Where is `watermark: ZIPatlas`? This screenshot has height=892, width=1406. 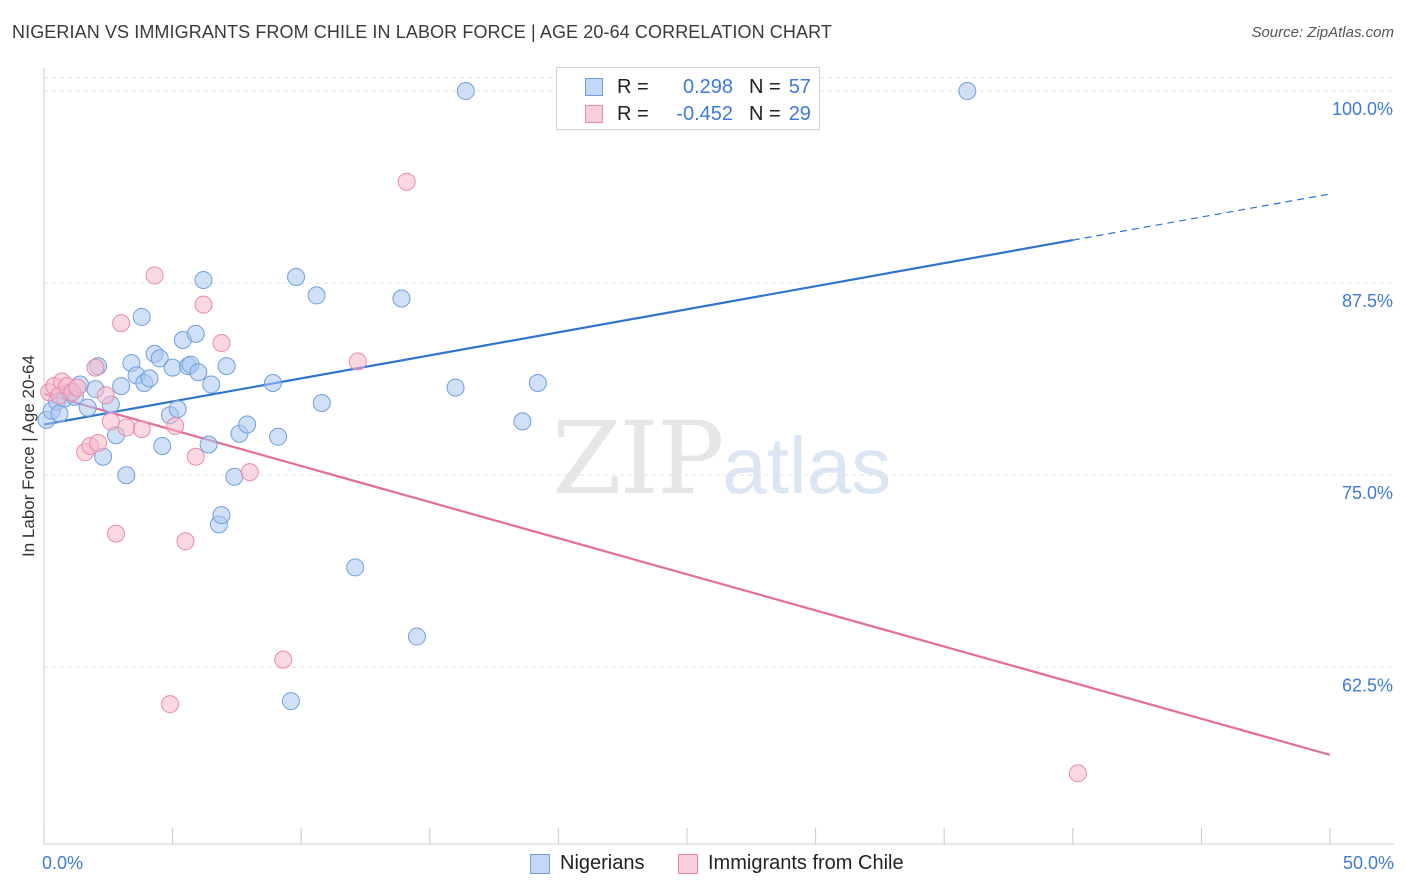
watermark: ZIPatlas is located at coordinates (721, 458).